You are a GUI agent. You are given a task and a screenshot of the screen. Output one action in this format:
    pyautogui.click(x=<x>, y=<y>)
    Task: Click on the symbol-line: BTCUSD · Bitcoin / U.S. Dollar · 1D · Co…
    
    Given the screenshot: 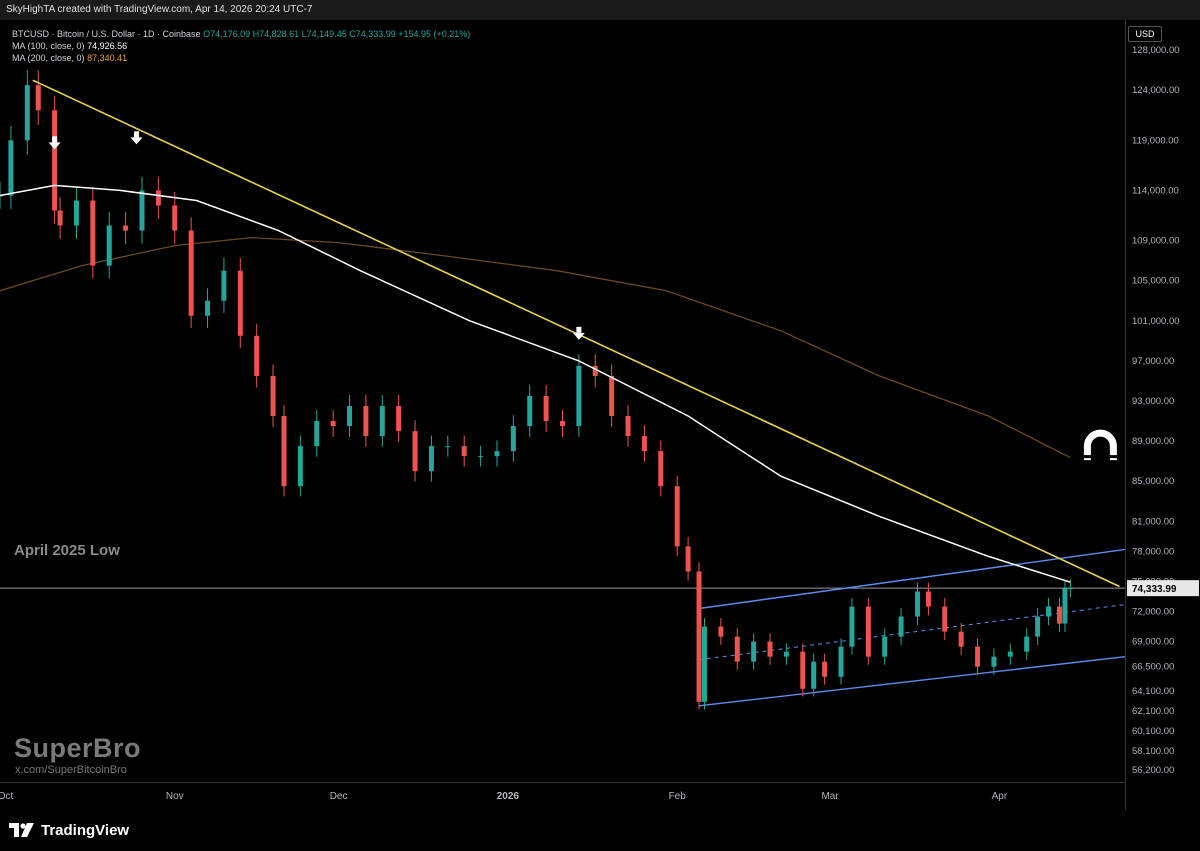 What is the action you would take?
    pyautogui.click(x=106, y=34)
    